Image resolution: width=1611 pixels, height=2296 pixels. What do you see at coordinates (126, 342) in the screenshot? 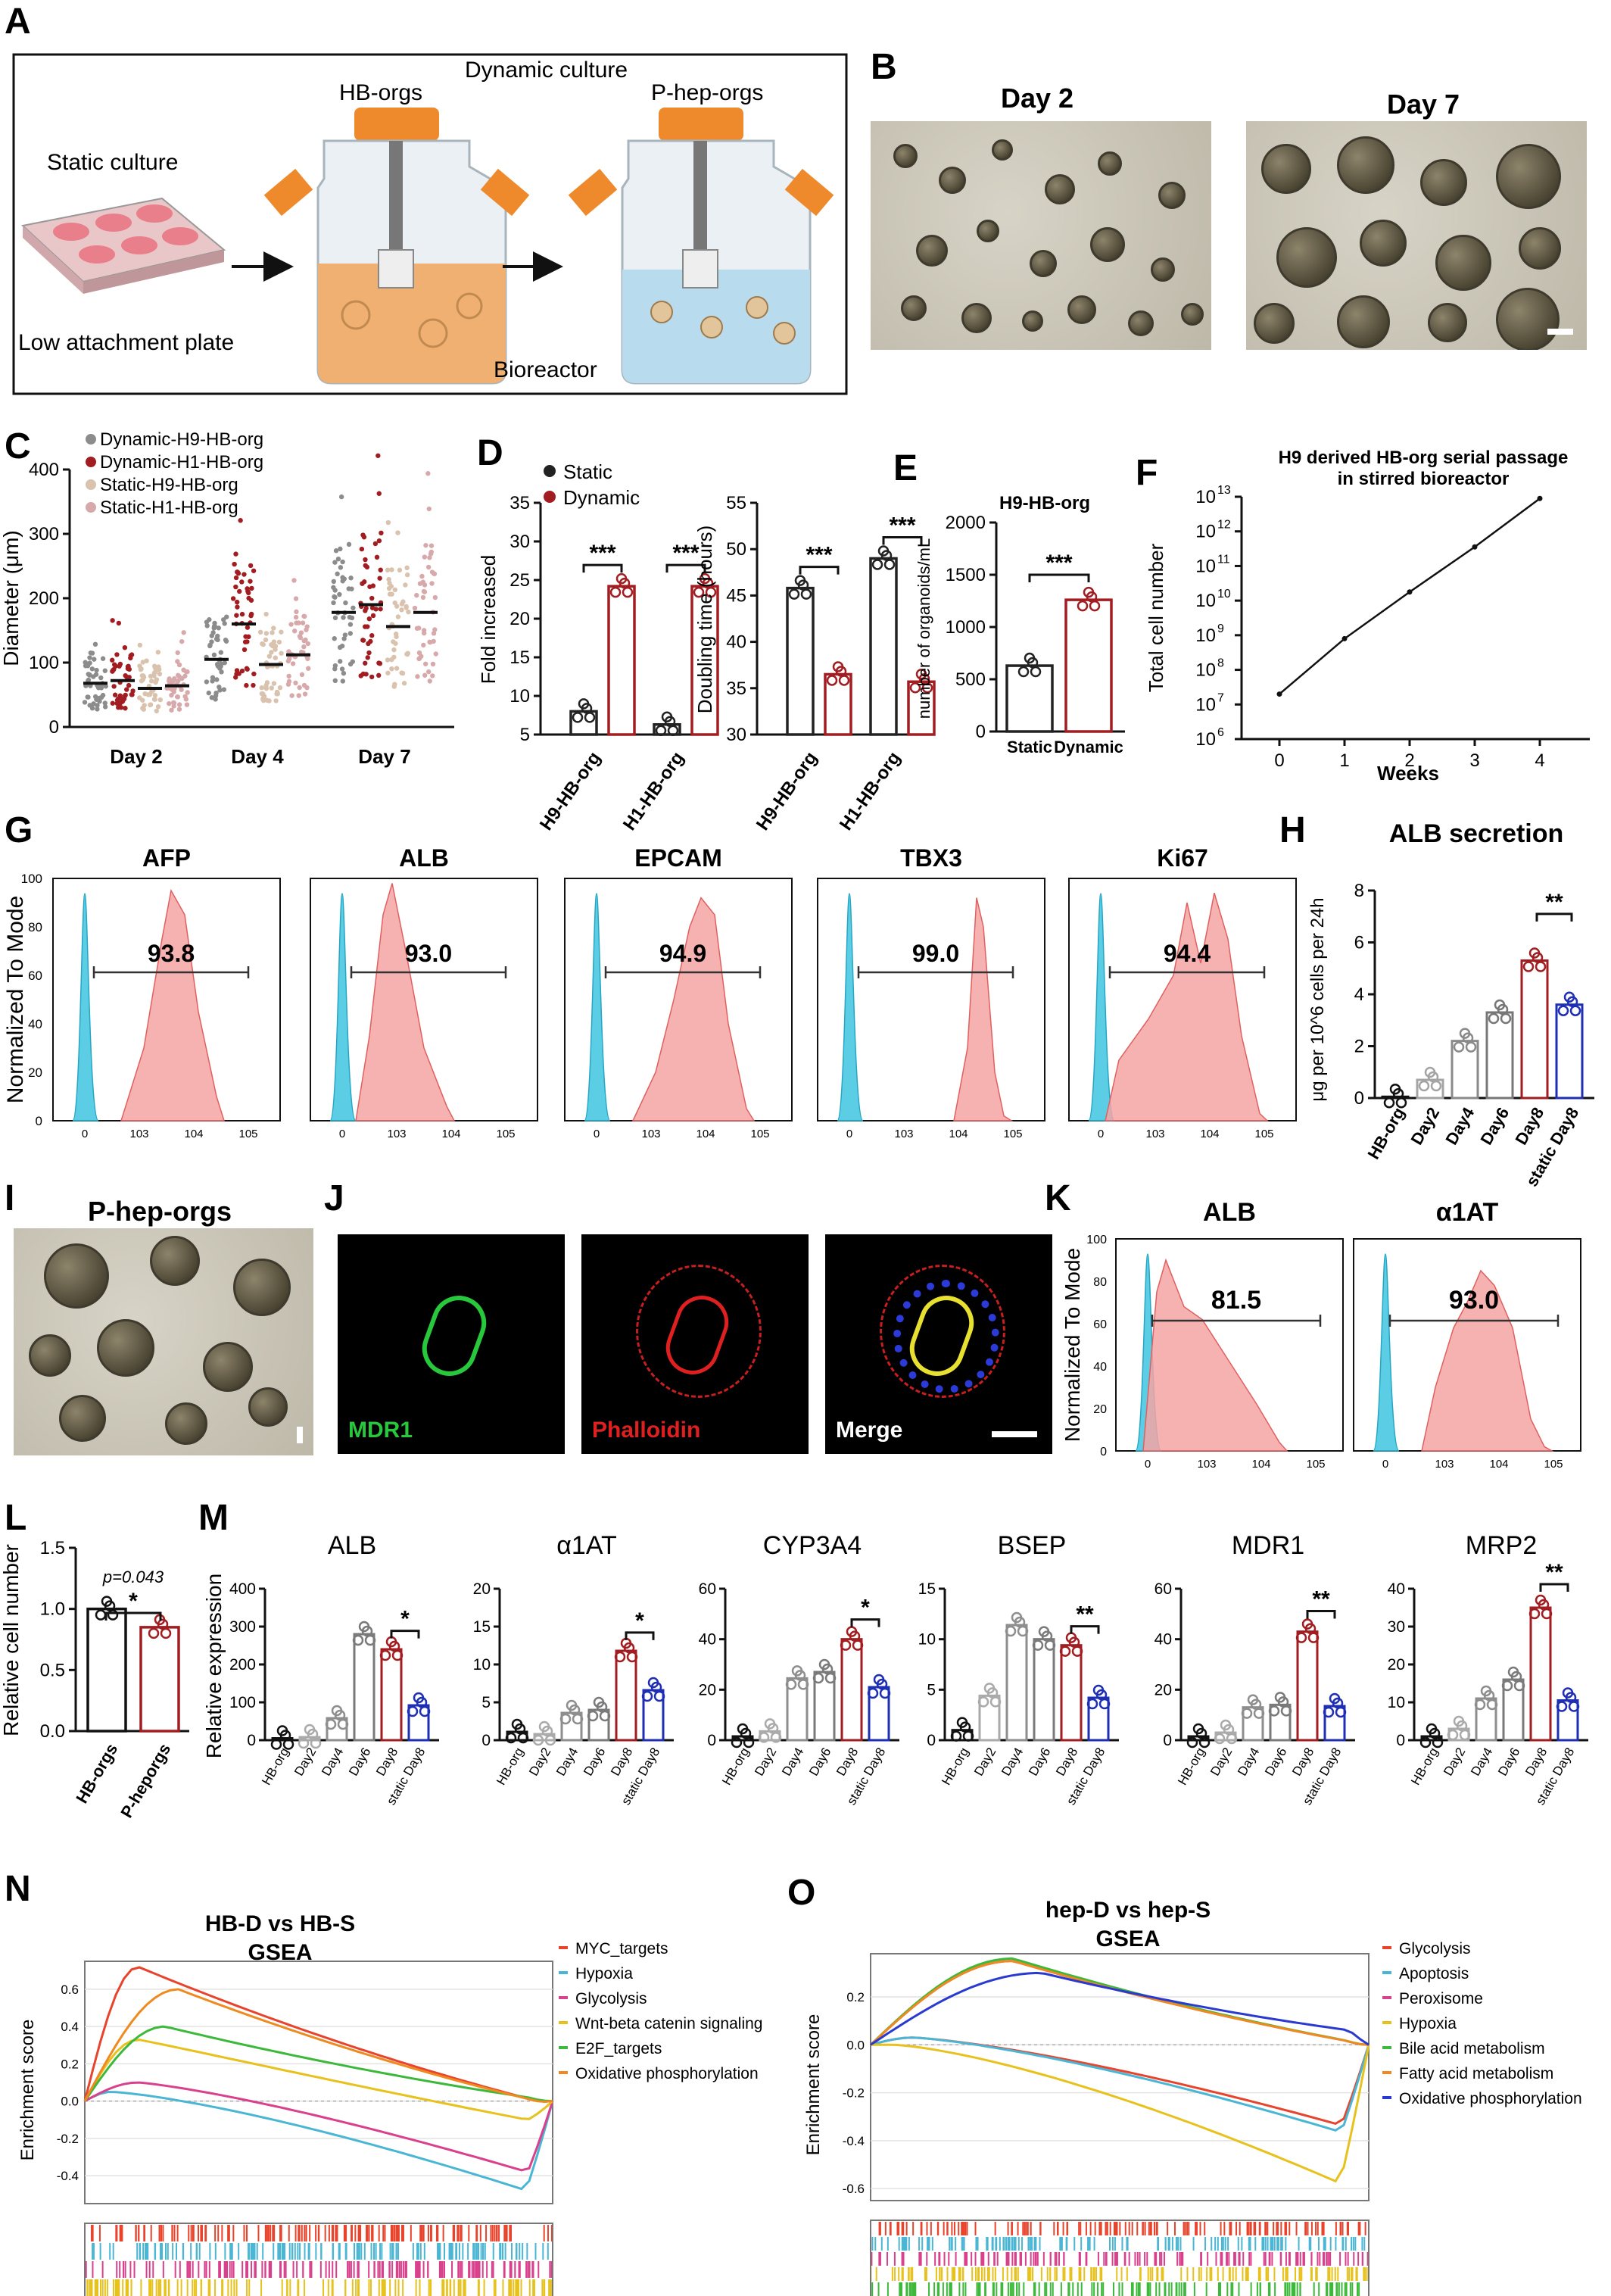
I see `low-attachment-plate-label: Low attachment plate` at bounding box center [126, 342].